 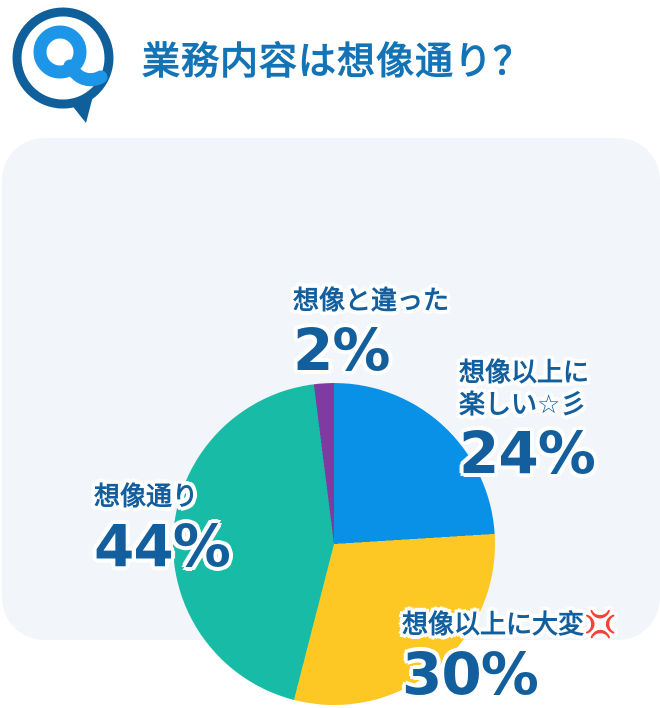 What do you see at coordinates (341, 349) in the screenshot?
I see `segment-percent: 2%` at bounding box center [341, 349].